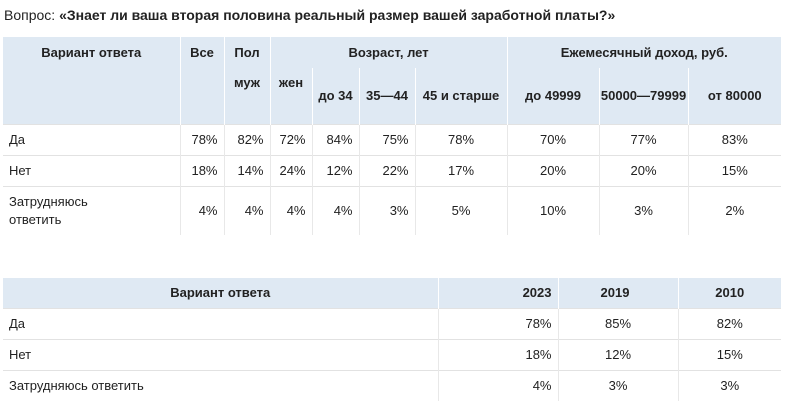 Image resolution: width=800 pixels, height=419 pixels. I want to click on header-income: Ежемесячный доход, руб., so click(644, 52).